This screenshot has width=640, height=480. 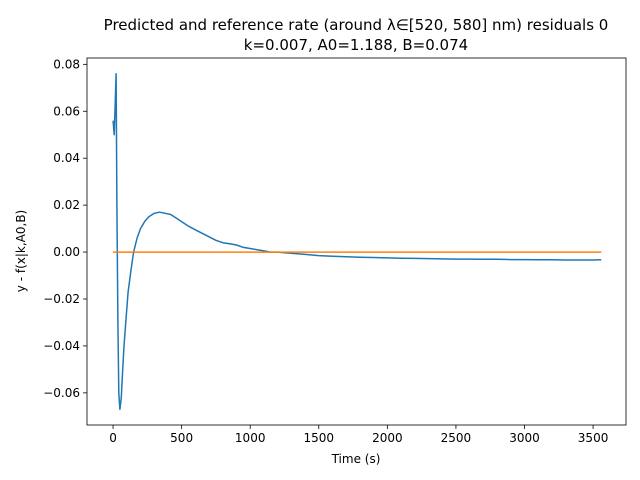 What do you see at coordinates (356, 45) in the screenshot?
I see `chart-title-line-2: k=0.007, A0=1.188, B=0.074` at bounding box center [356, 45].